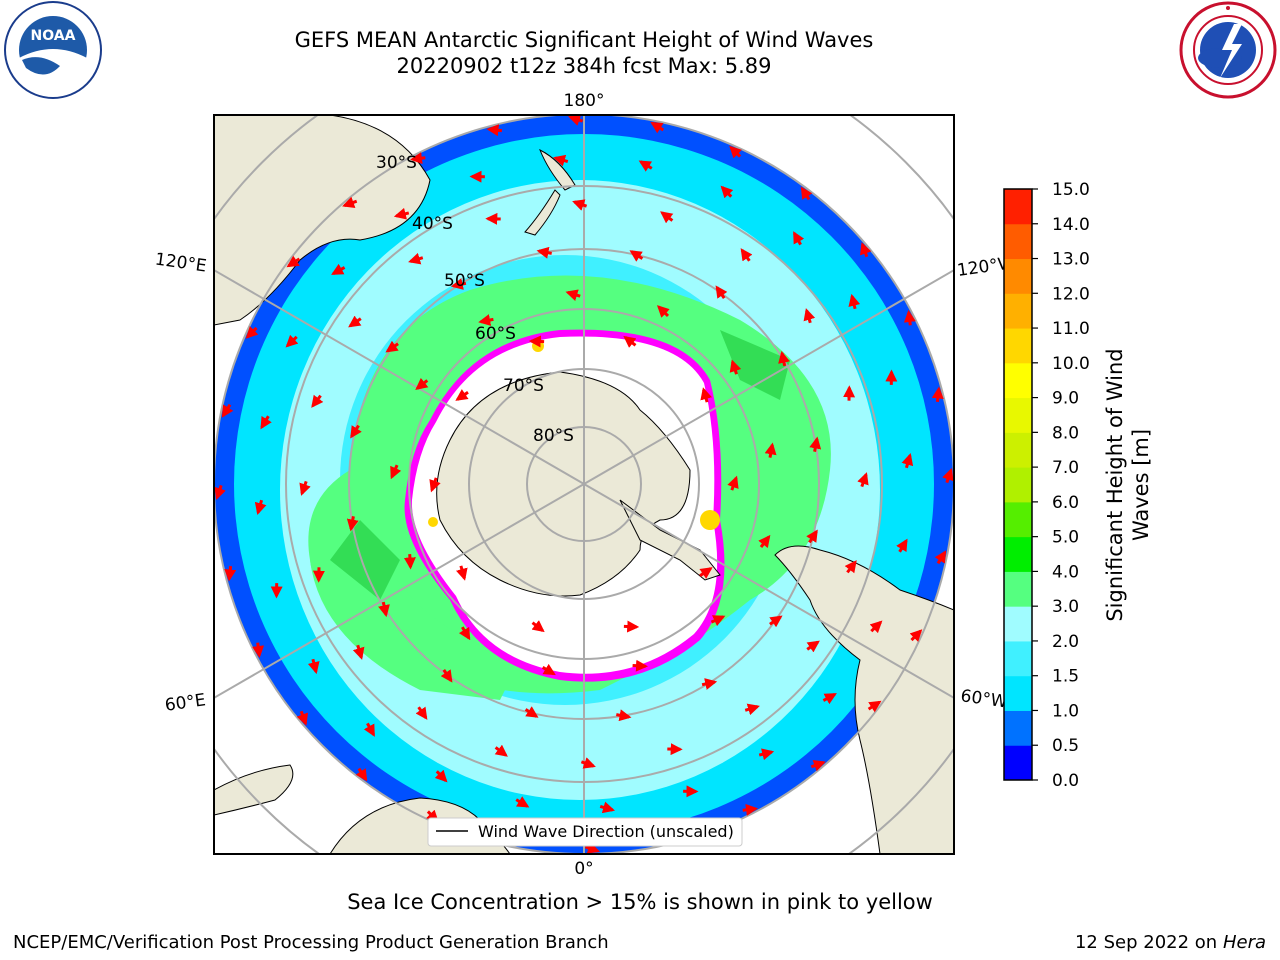  I want to click on lon-label-upper-left: 120°E, so click(181, 263).